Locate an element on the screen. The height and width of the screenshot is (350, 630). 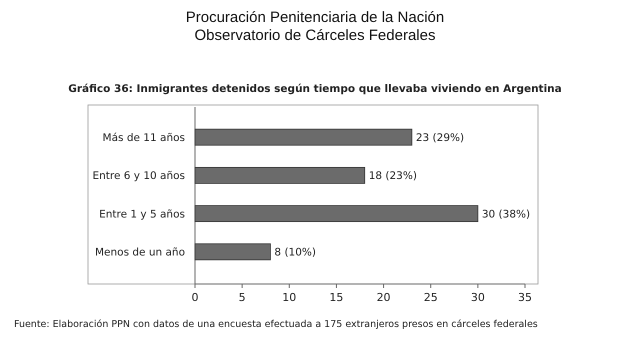
x-tick-label: 20 is located at coordinates (383, 297).